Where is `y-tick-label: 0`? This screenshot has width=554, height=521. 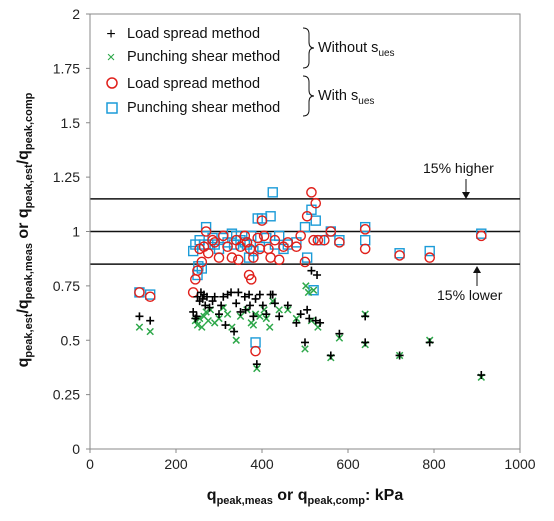 y-tick-label: 0 is located at coordinates (76, 449).